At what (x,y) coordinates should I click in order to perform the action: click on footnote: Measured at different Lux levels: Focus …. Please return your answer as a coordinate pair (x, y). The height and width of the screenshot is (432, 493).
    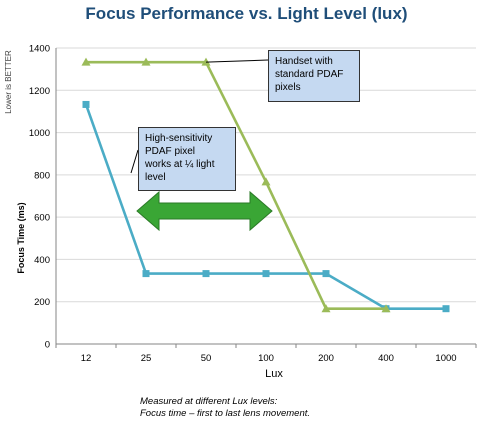
    Looking at the image, I should click on (225, 408).